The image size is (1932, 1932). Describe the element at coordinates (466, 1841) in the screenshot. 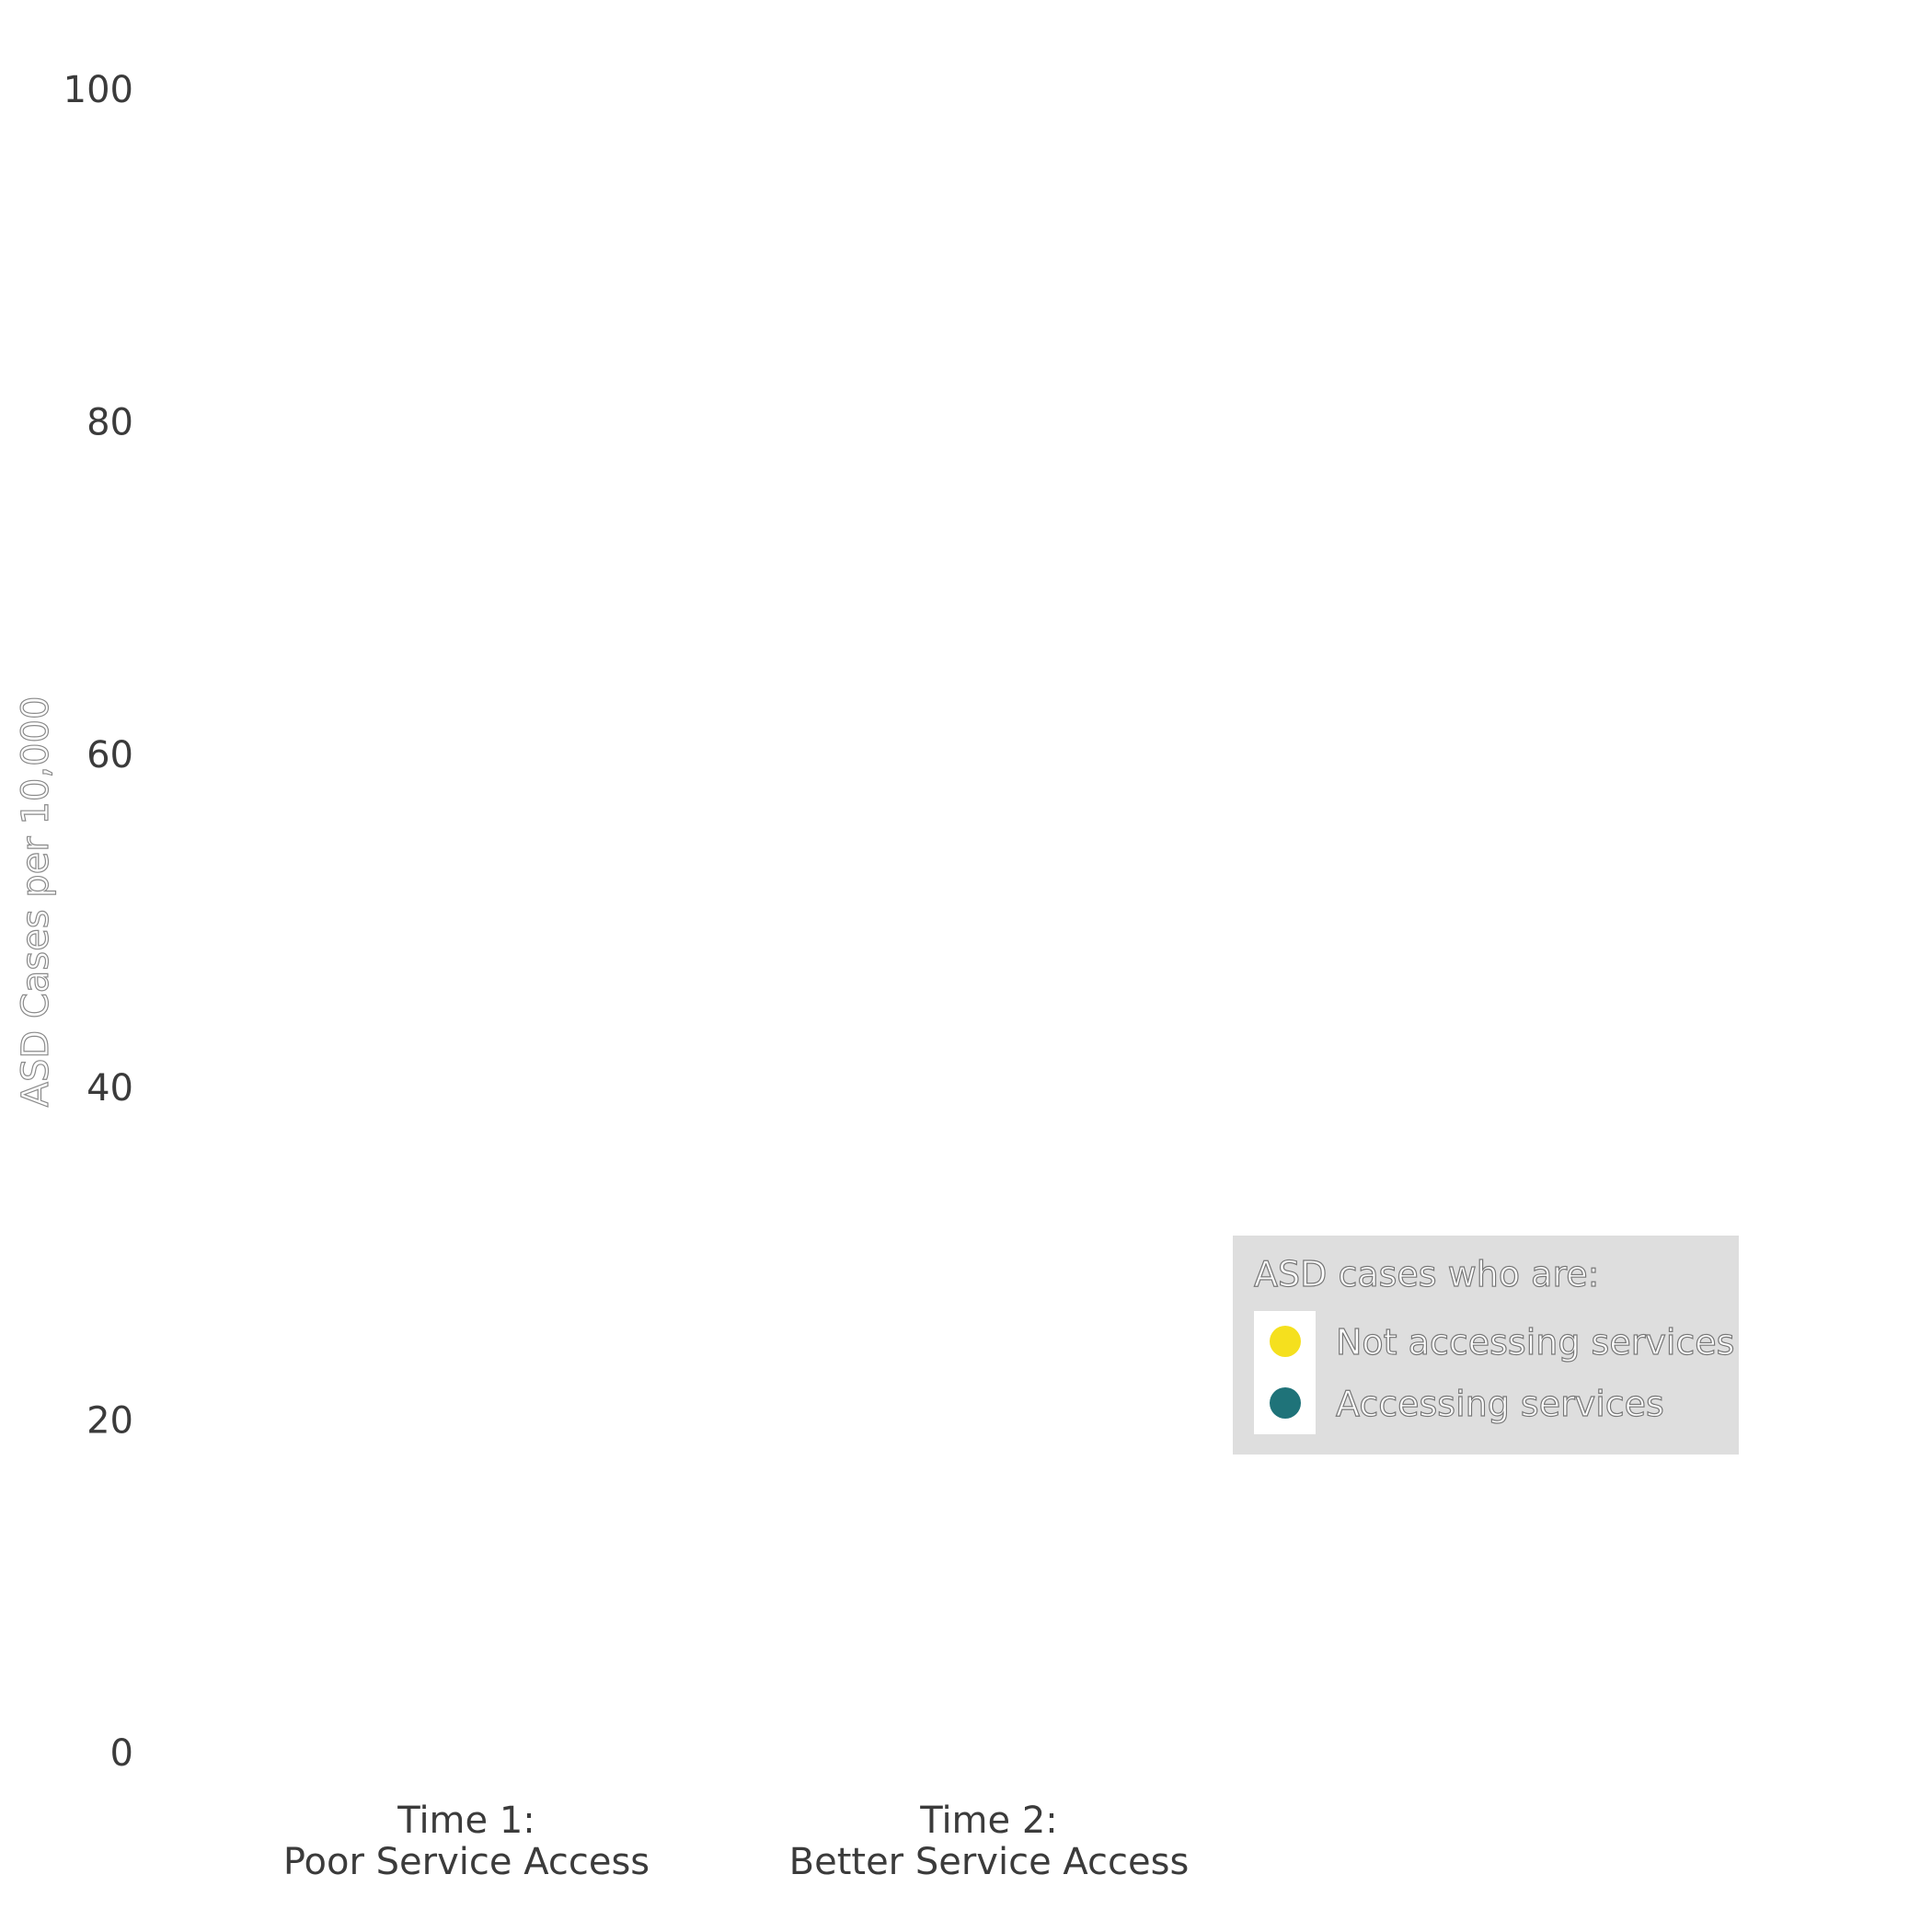

I see `x-tick-label: Time 1: Poor Service Access` at that location.